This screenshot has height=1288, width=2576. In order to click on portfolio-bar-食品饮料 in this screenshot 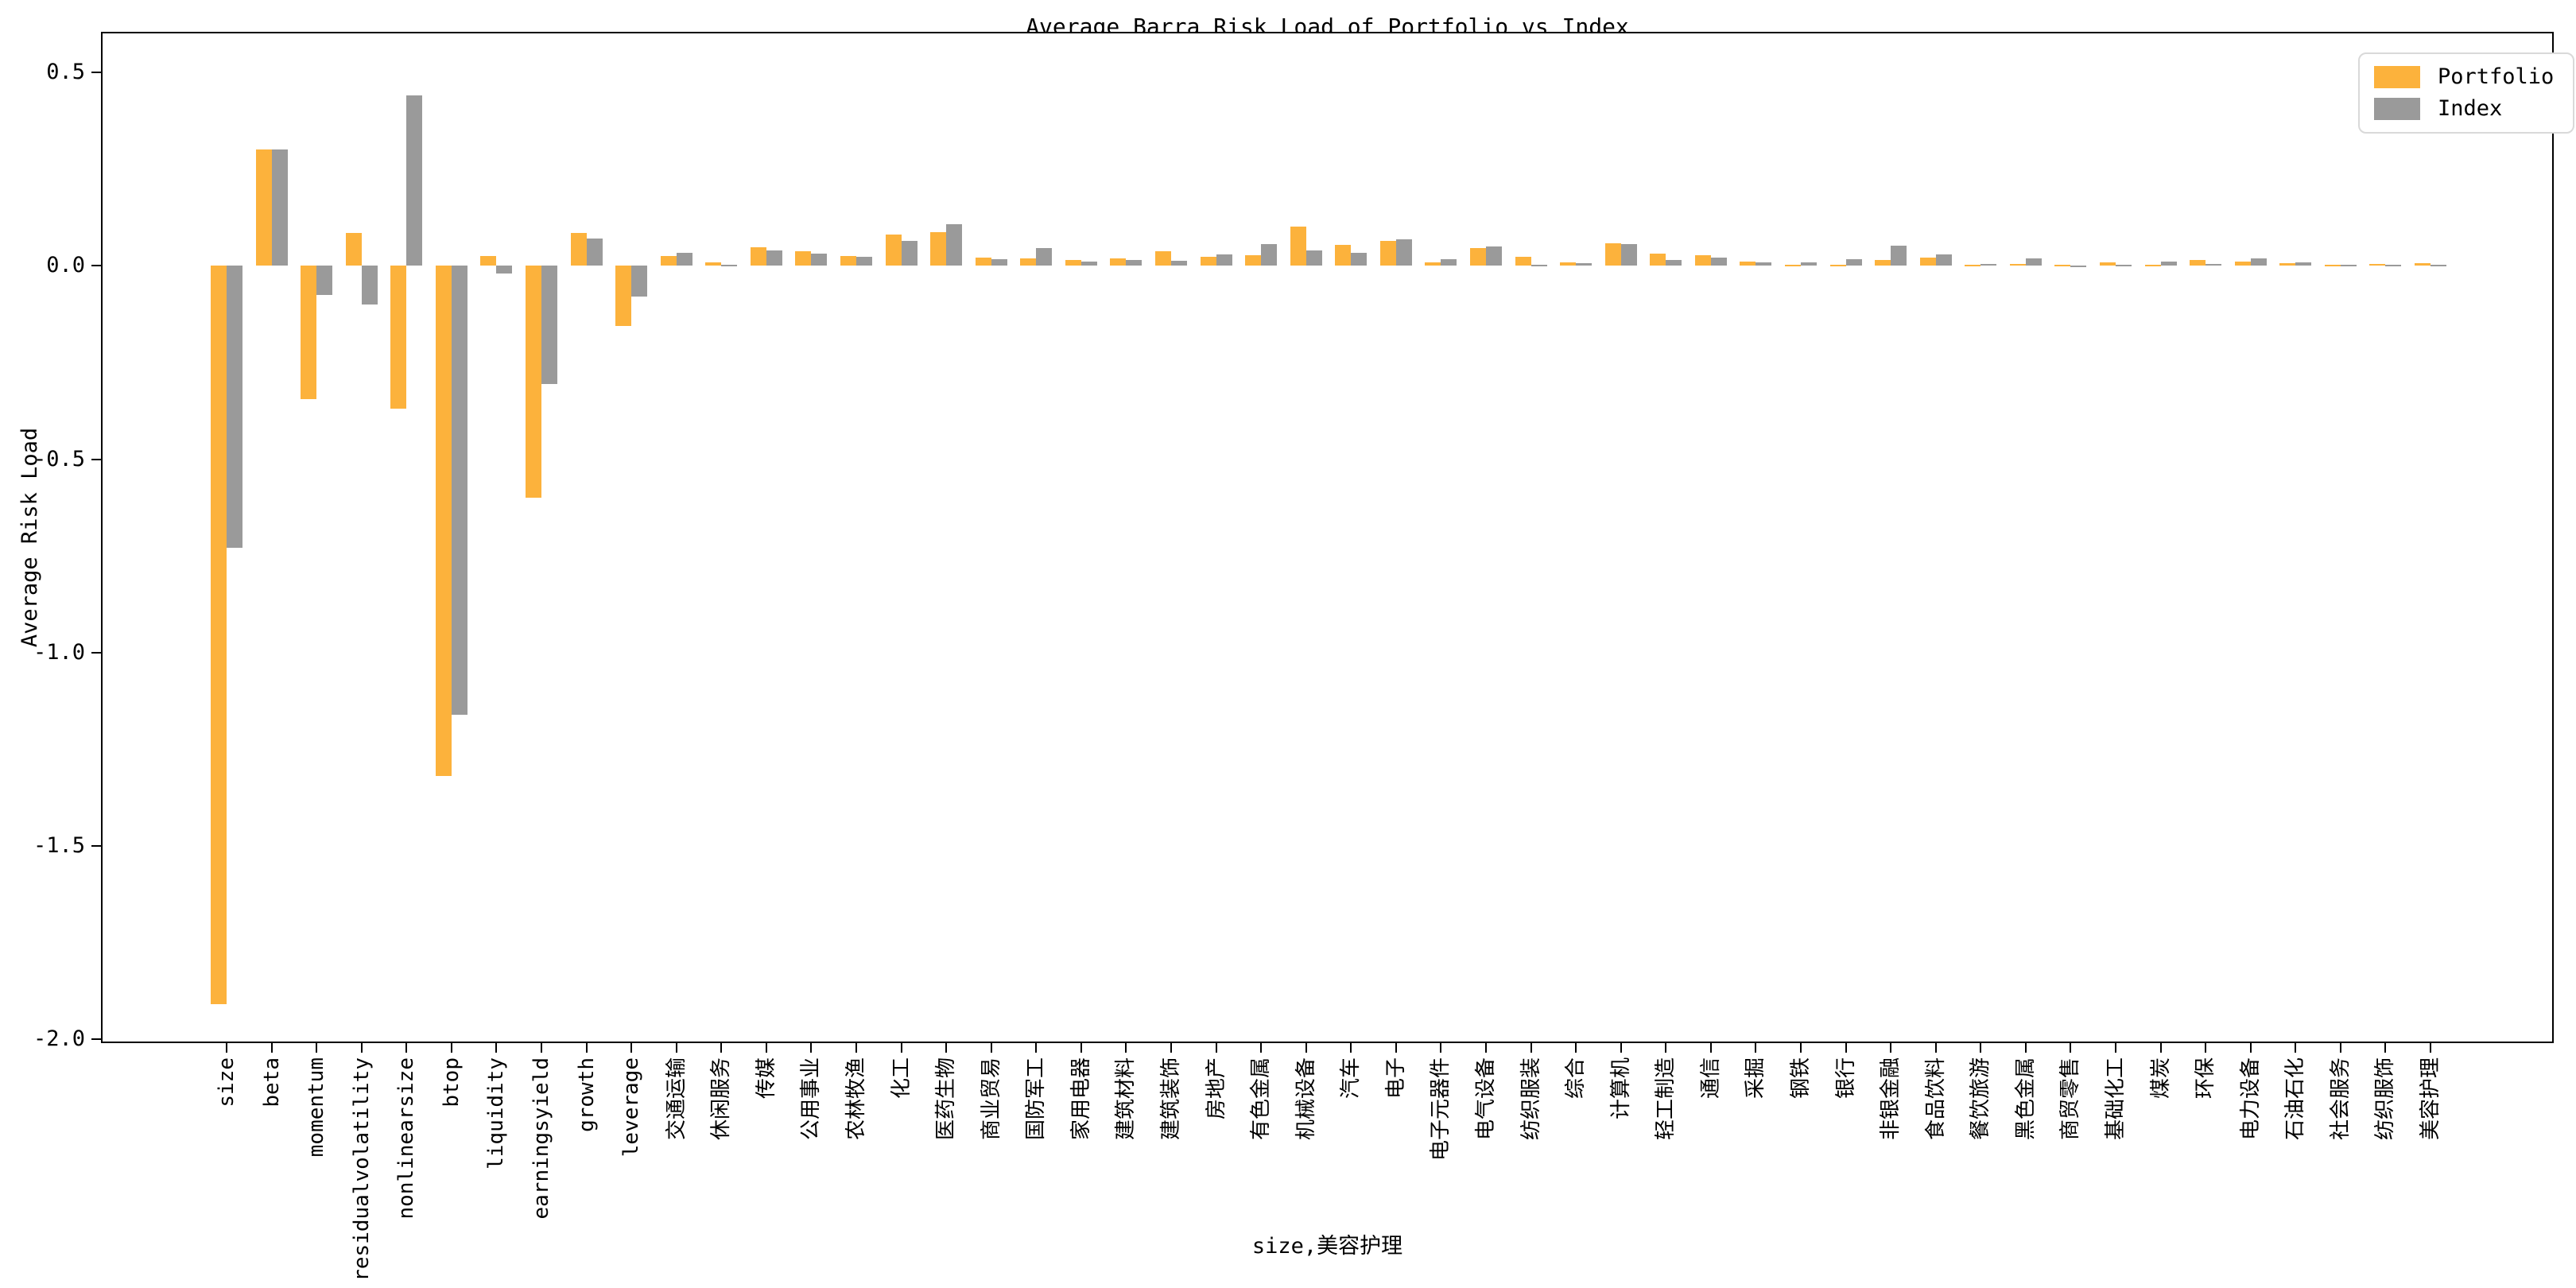, I will do `click(1927, 262)`.